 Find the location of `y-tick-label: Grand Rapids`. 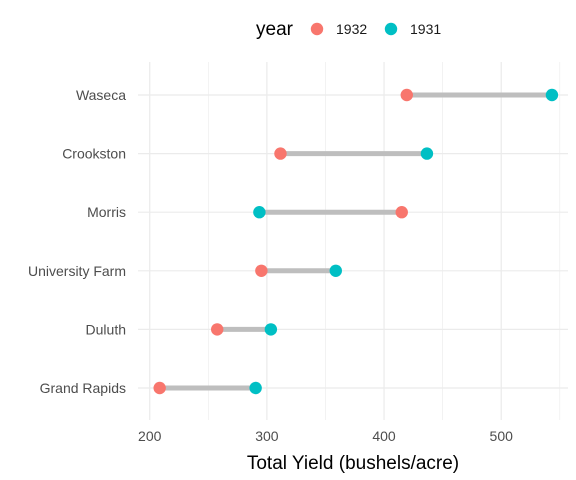

y-tick-label: Grand Rapids is located at coordinates (83, 388).